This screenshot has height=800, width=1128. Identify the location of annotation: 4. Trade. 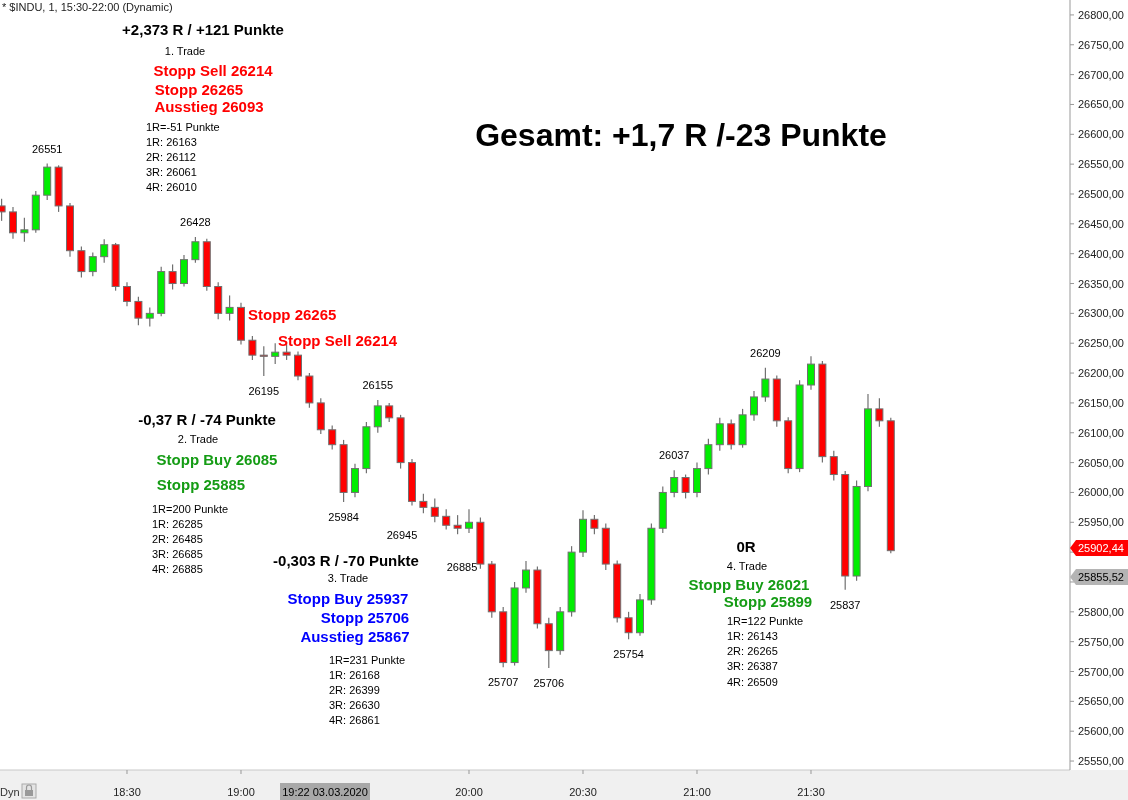
(747, 566).